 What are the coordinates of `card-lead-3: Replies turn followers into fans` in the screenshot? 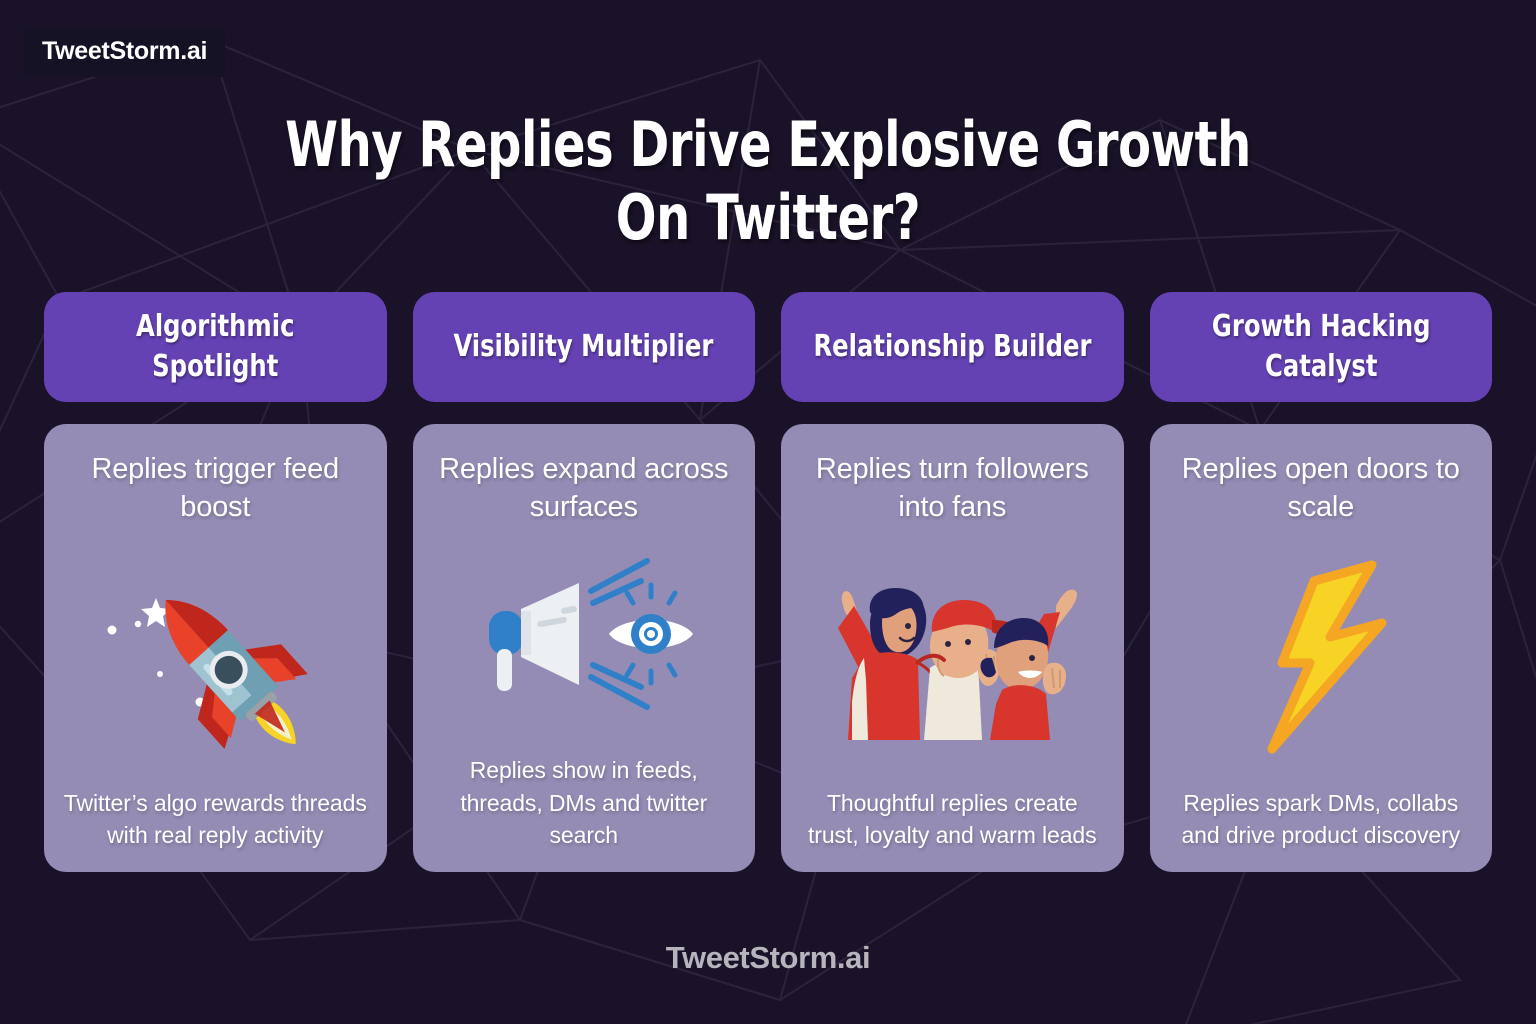 It's located at (952, 488).